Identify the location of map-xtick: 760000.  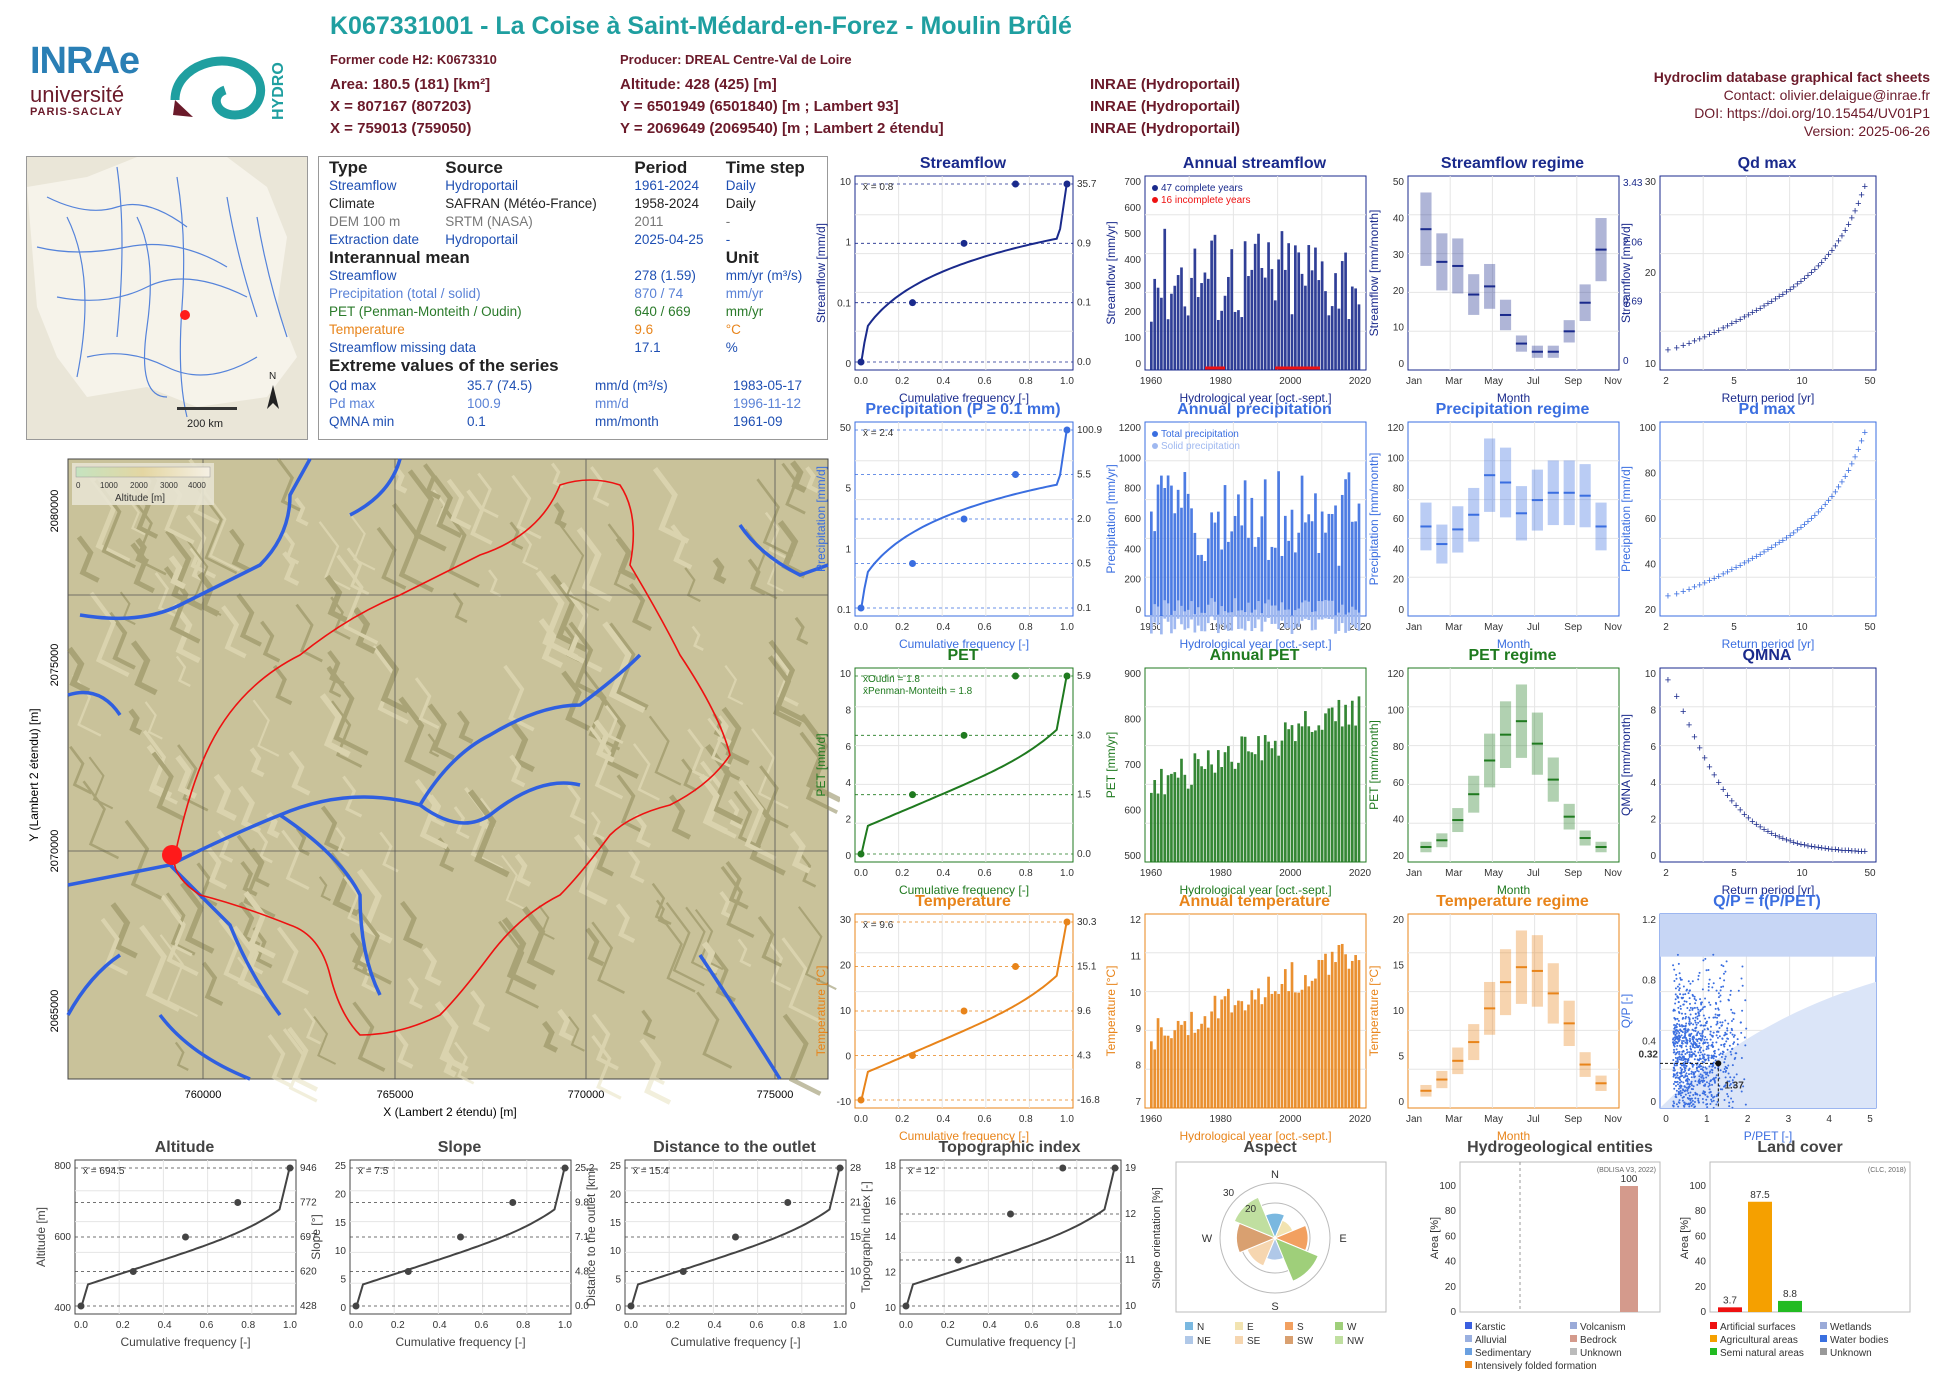
(203, 1095).